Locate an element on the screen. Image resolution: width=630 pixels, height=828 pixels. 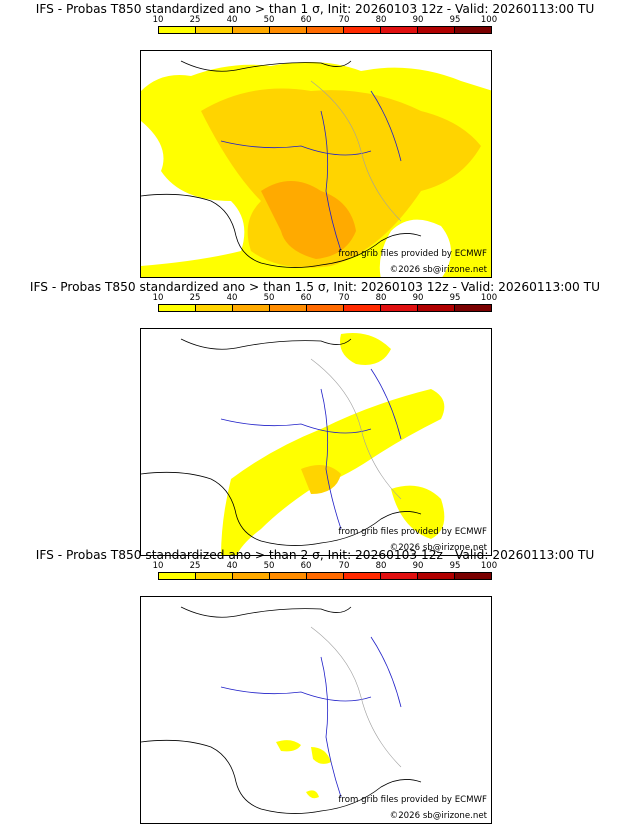
white-sea-area is located at coordinates (193, 193).